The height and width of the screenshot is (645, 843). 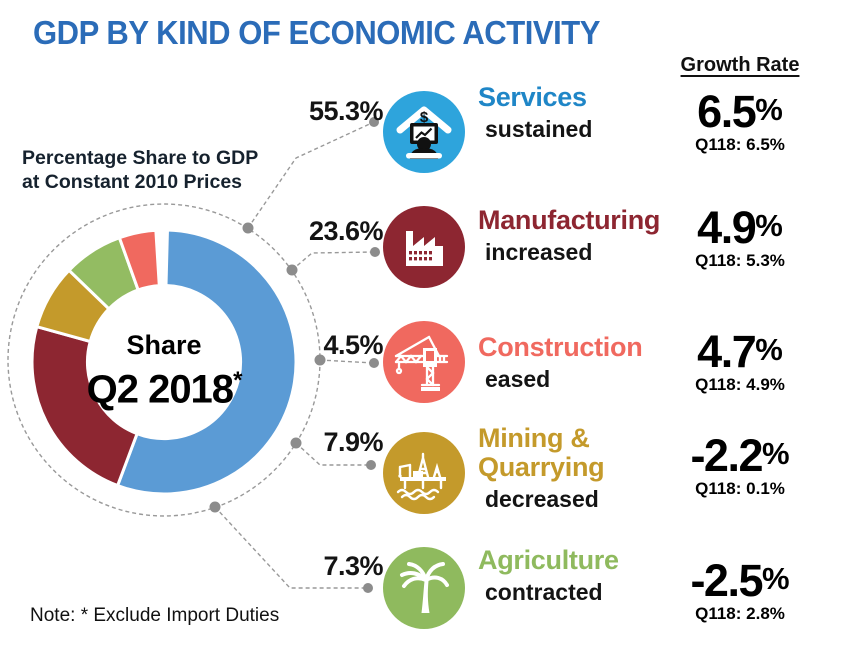 What do you see at coordinates (740, 144) in the screenshot?
I see `growth-prior-services: Q118: 6.5%` at bounding box center [740, 144].